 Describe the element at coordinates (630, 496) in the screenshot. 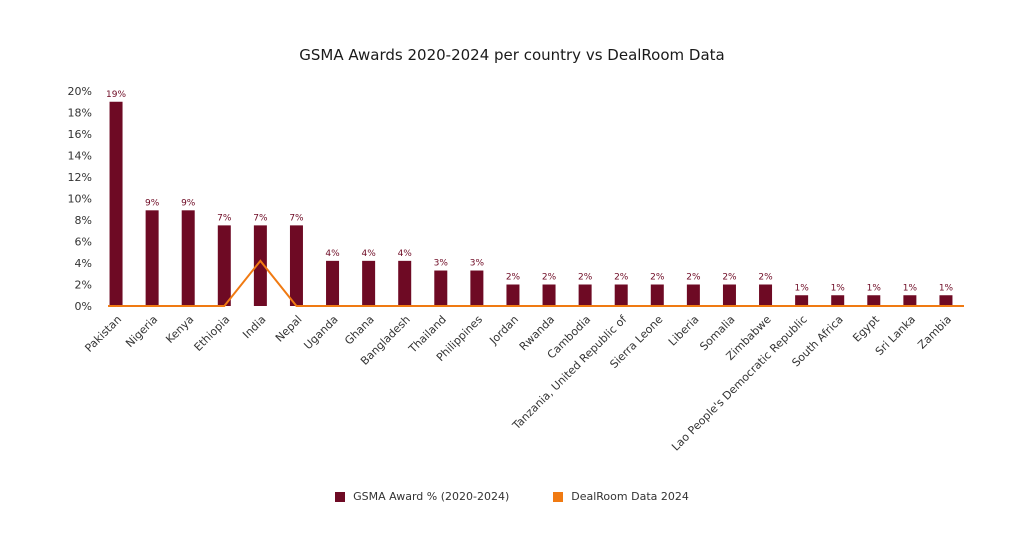

I see `legend-label-line: DealRoom Data 2024` at that location.